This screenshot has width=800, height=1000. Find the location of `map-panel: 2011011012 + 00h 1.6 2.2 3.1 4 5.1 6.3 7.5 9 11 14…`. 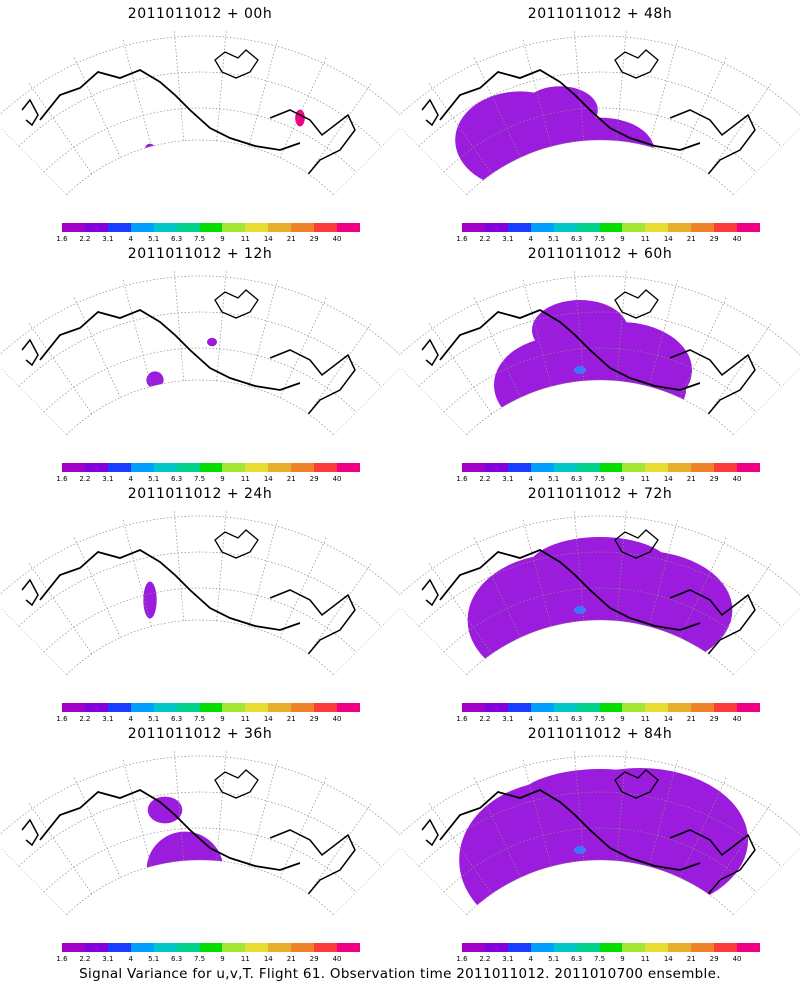

map-panel: 2011011012 + 00h 1.6 2.2 3.1 4 5.1 6.3 7.5 9 11 14… is located at coordinates (200, 121).